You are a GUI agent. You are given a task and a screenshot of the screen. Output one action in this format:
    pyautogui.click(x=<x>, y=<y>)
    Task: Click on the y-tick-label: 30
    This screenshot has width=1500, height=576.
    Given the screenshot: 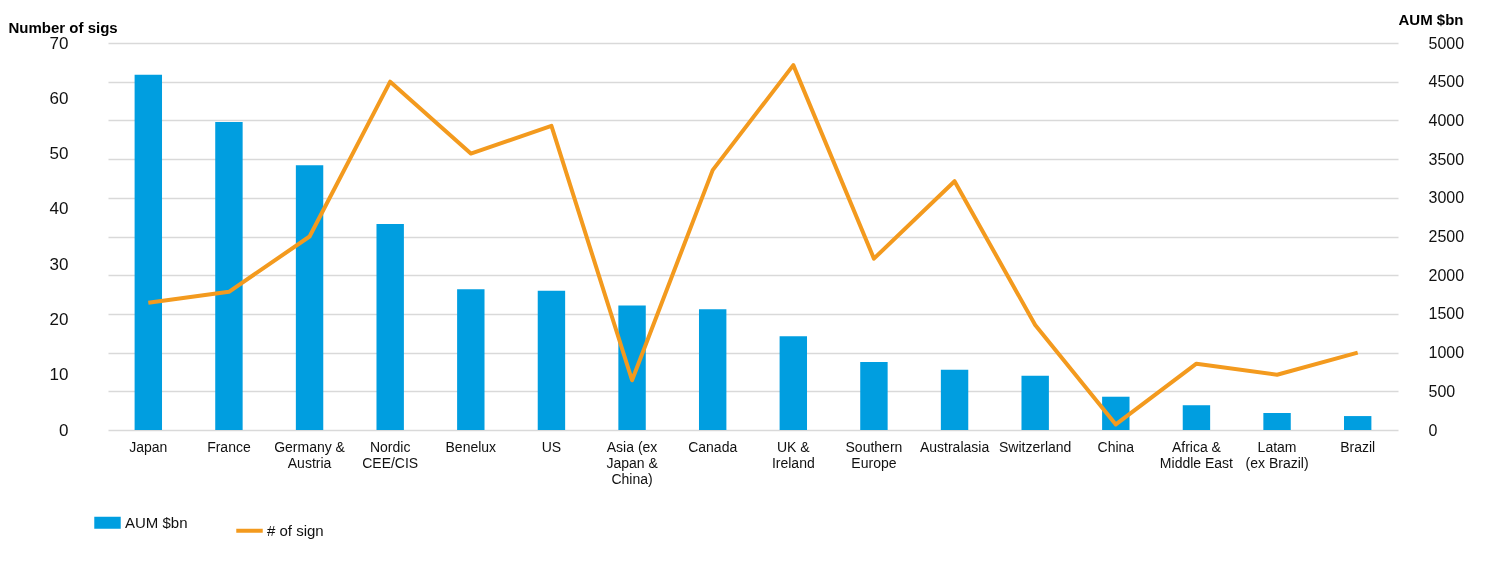 What is the action you would take?
    pyautogui.click(x=59, y=264)
    